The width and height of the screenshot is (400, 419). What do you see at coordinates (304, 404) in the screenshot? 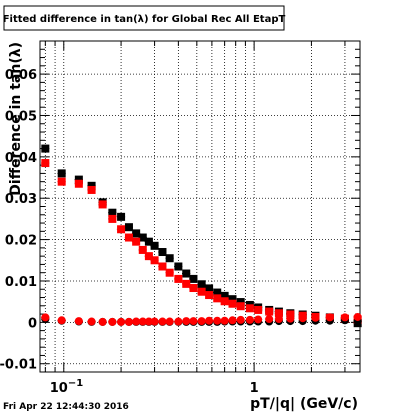
I see `x-axis-title: pT/|q| (GeV/c)` at bounding box center [304, 404].